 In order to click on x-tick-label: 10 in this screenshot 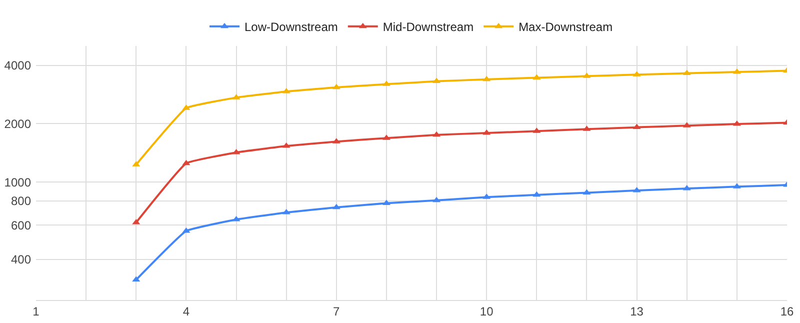, I will do `click(487, 311)`.